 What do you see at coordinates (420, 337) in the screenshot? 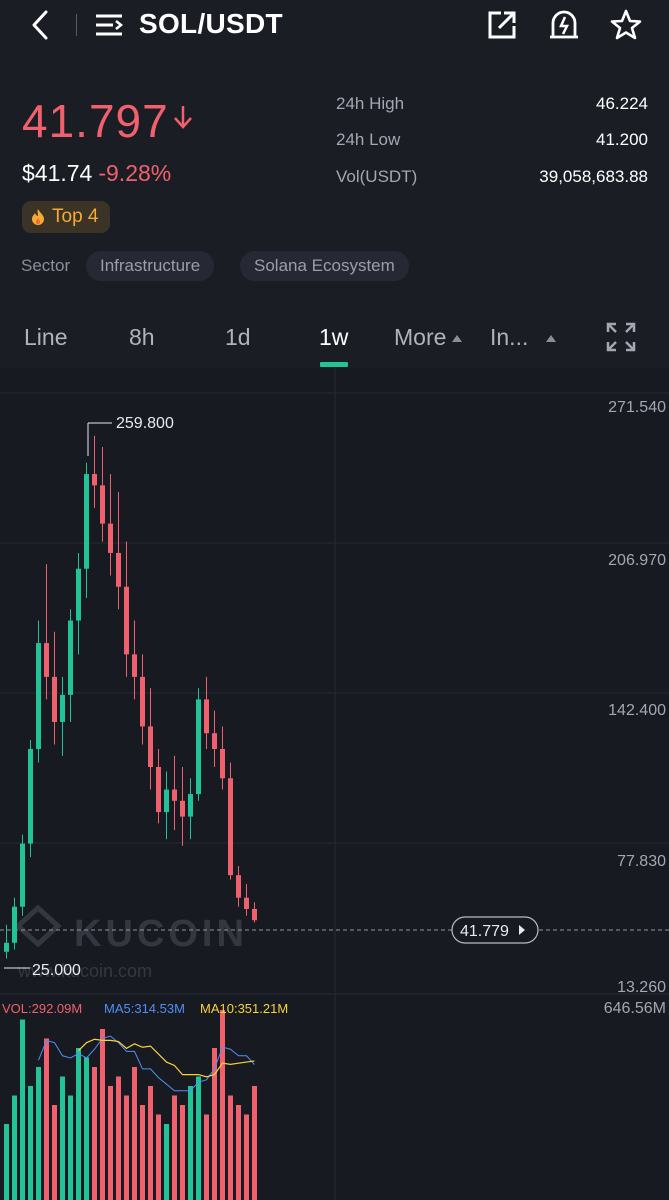
I see `tab-more-label: More` at bounding box center [420, 337].